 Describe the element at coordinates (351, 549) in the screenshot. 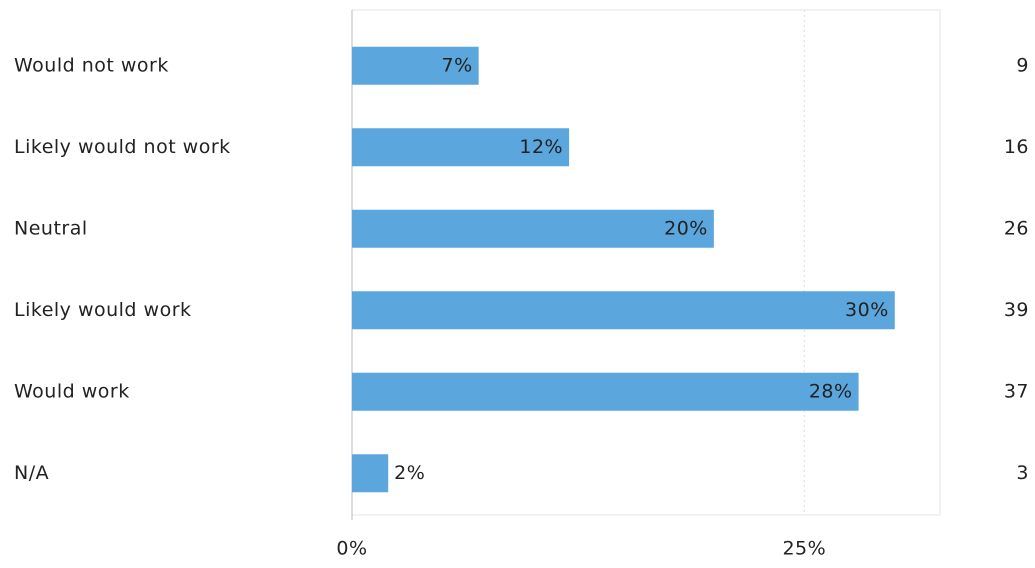

I see `x-tick-label: 0%` at that location.